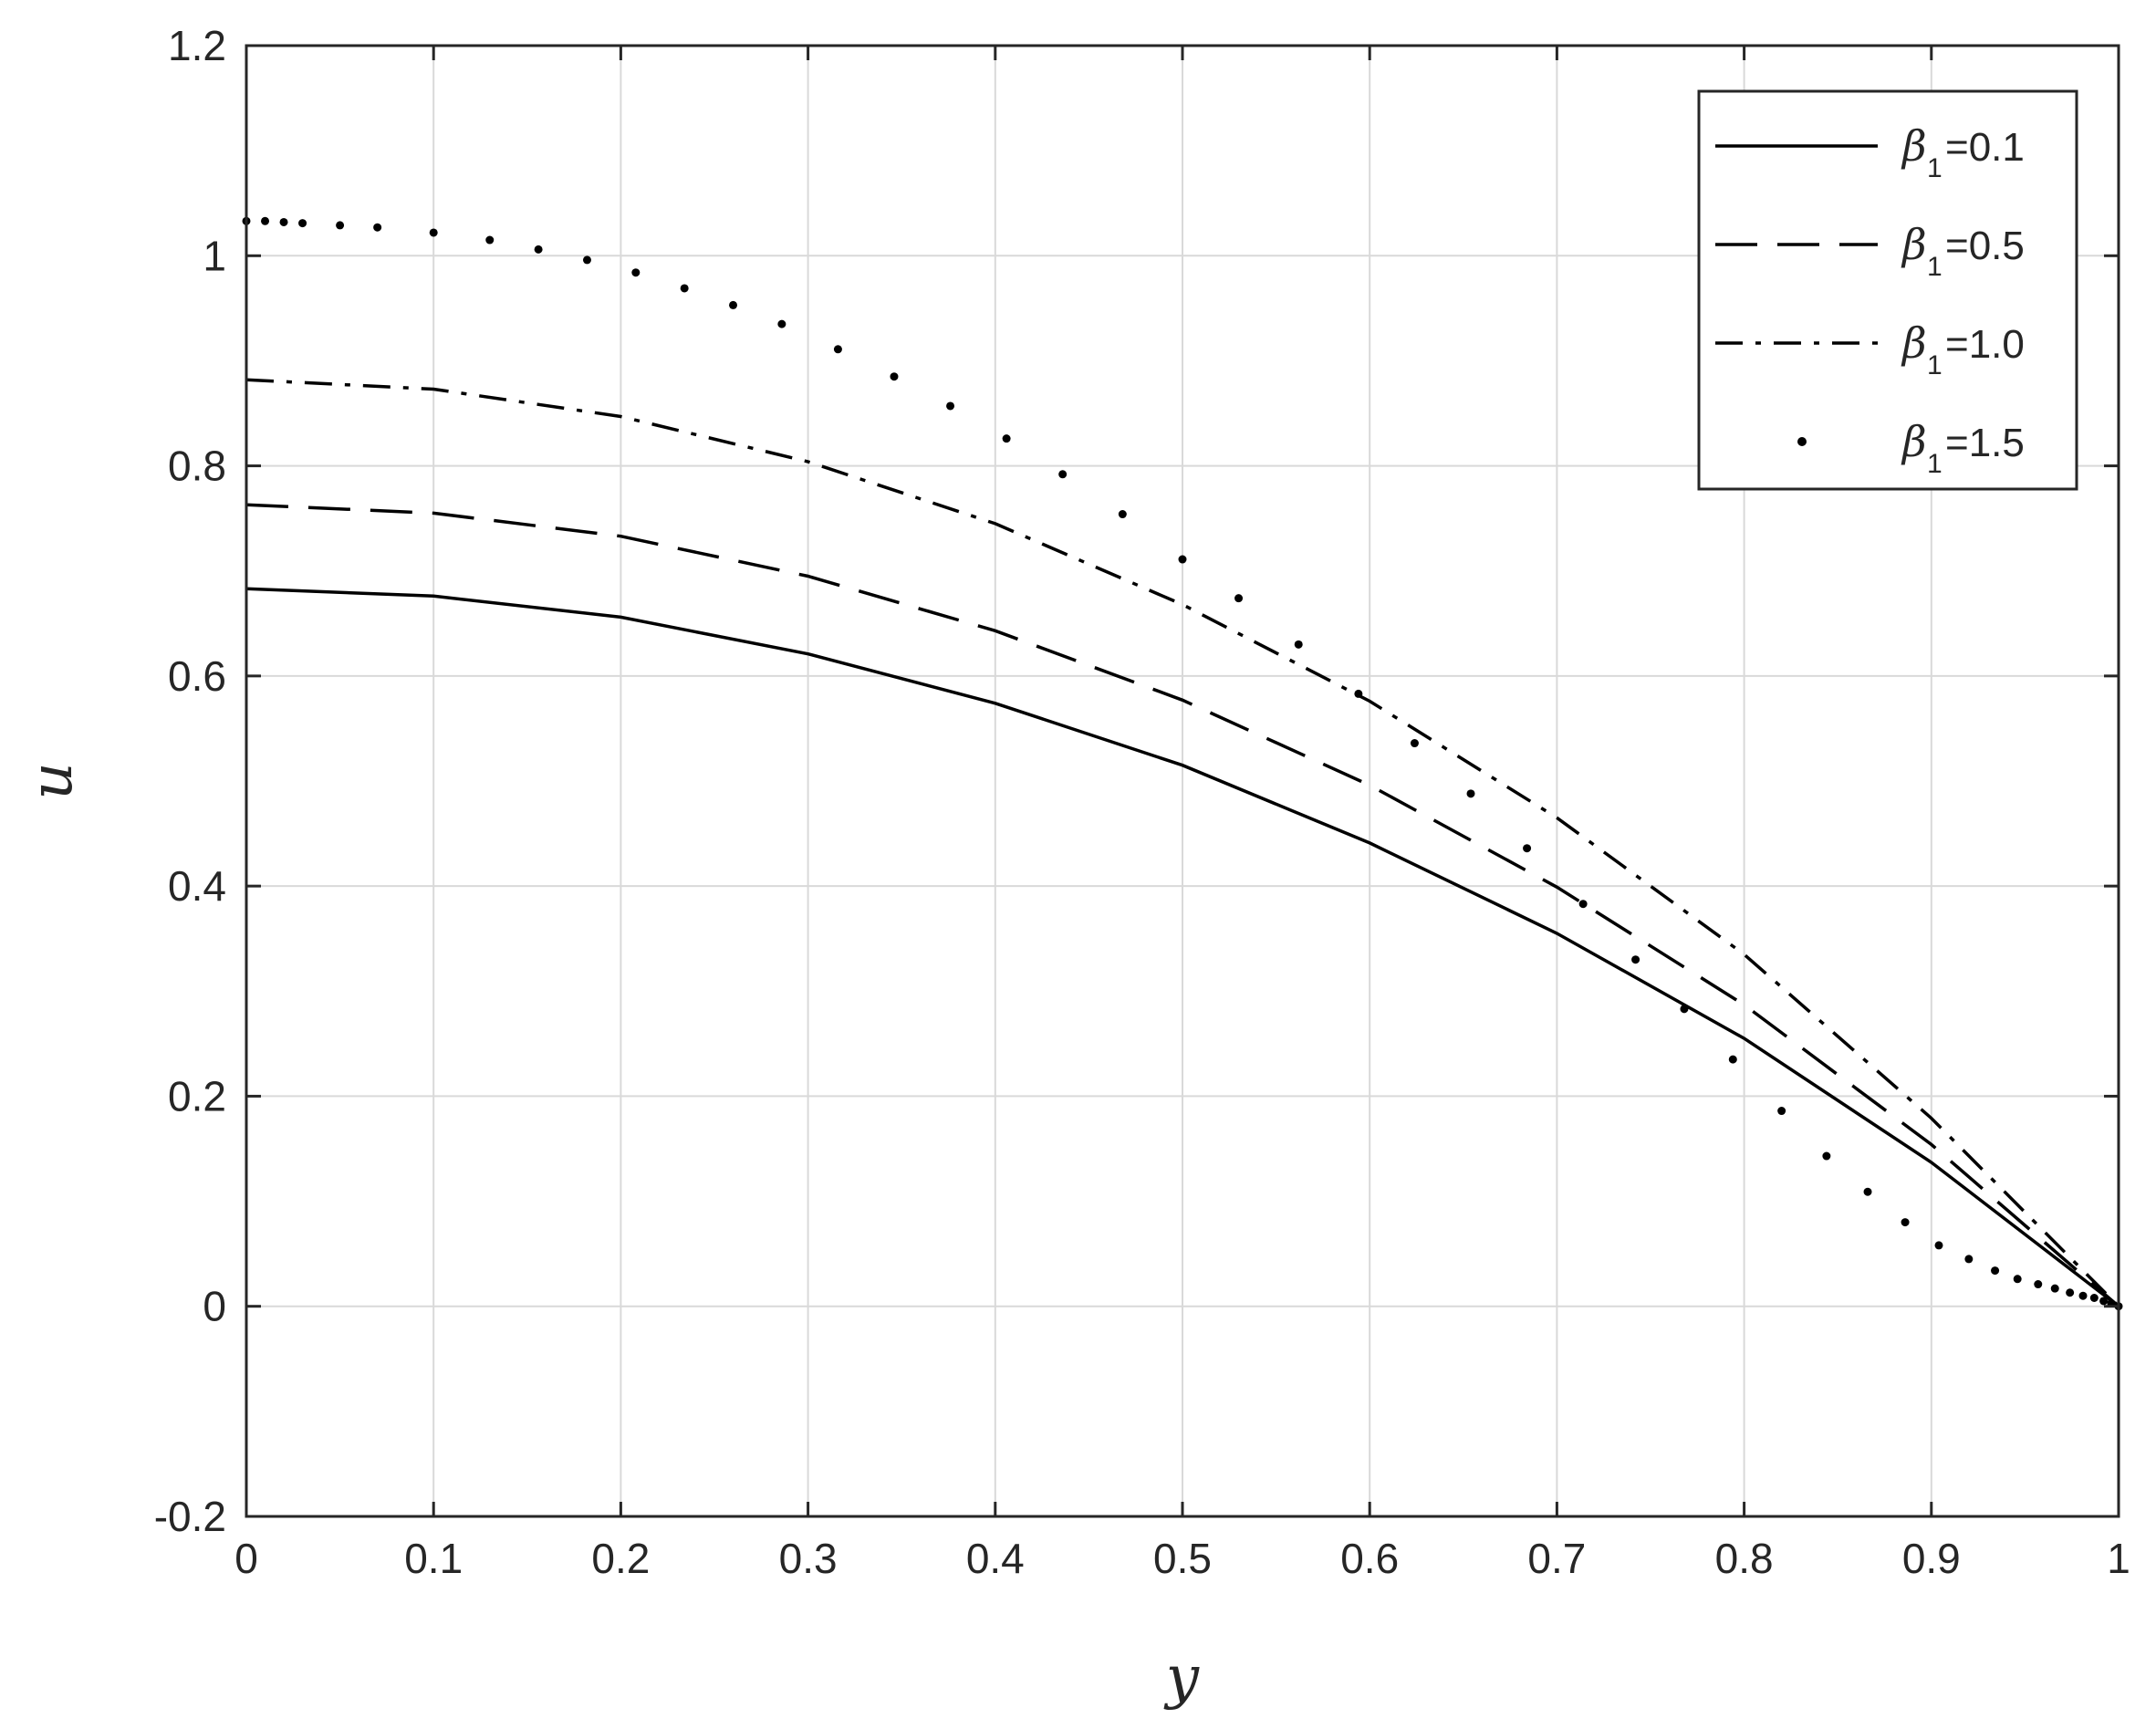  What do you see at coordinates (1870, 152) in the screenshot?
I see `legend-item: β 1 =0.1` at bounding box center [1870, 152].